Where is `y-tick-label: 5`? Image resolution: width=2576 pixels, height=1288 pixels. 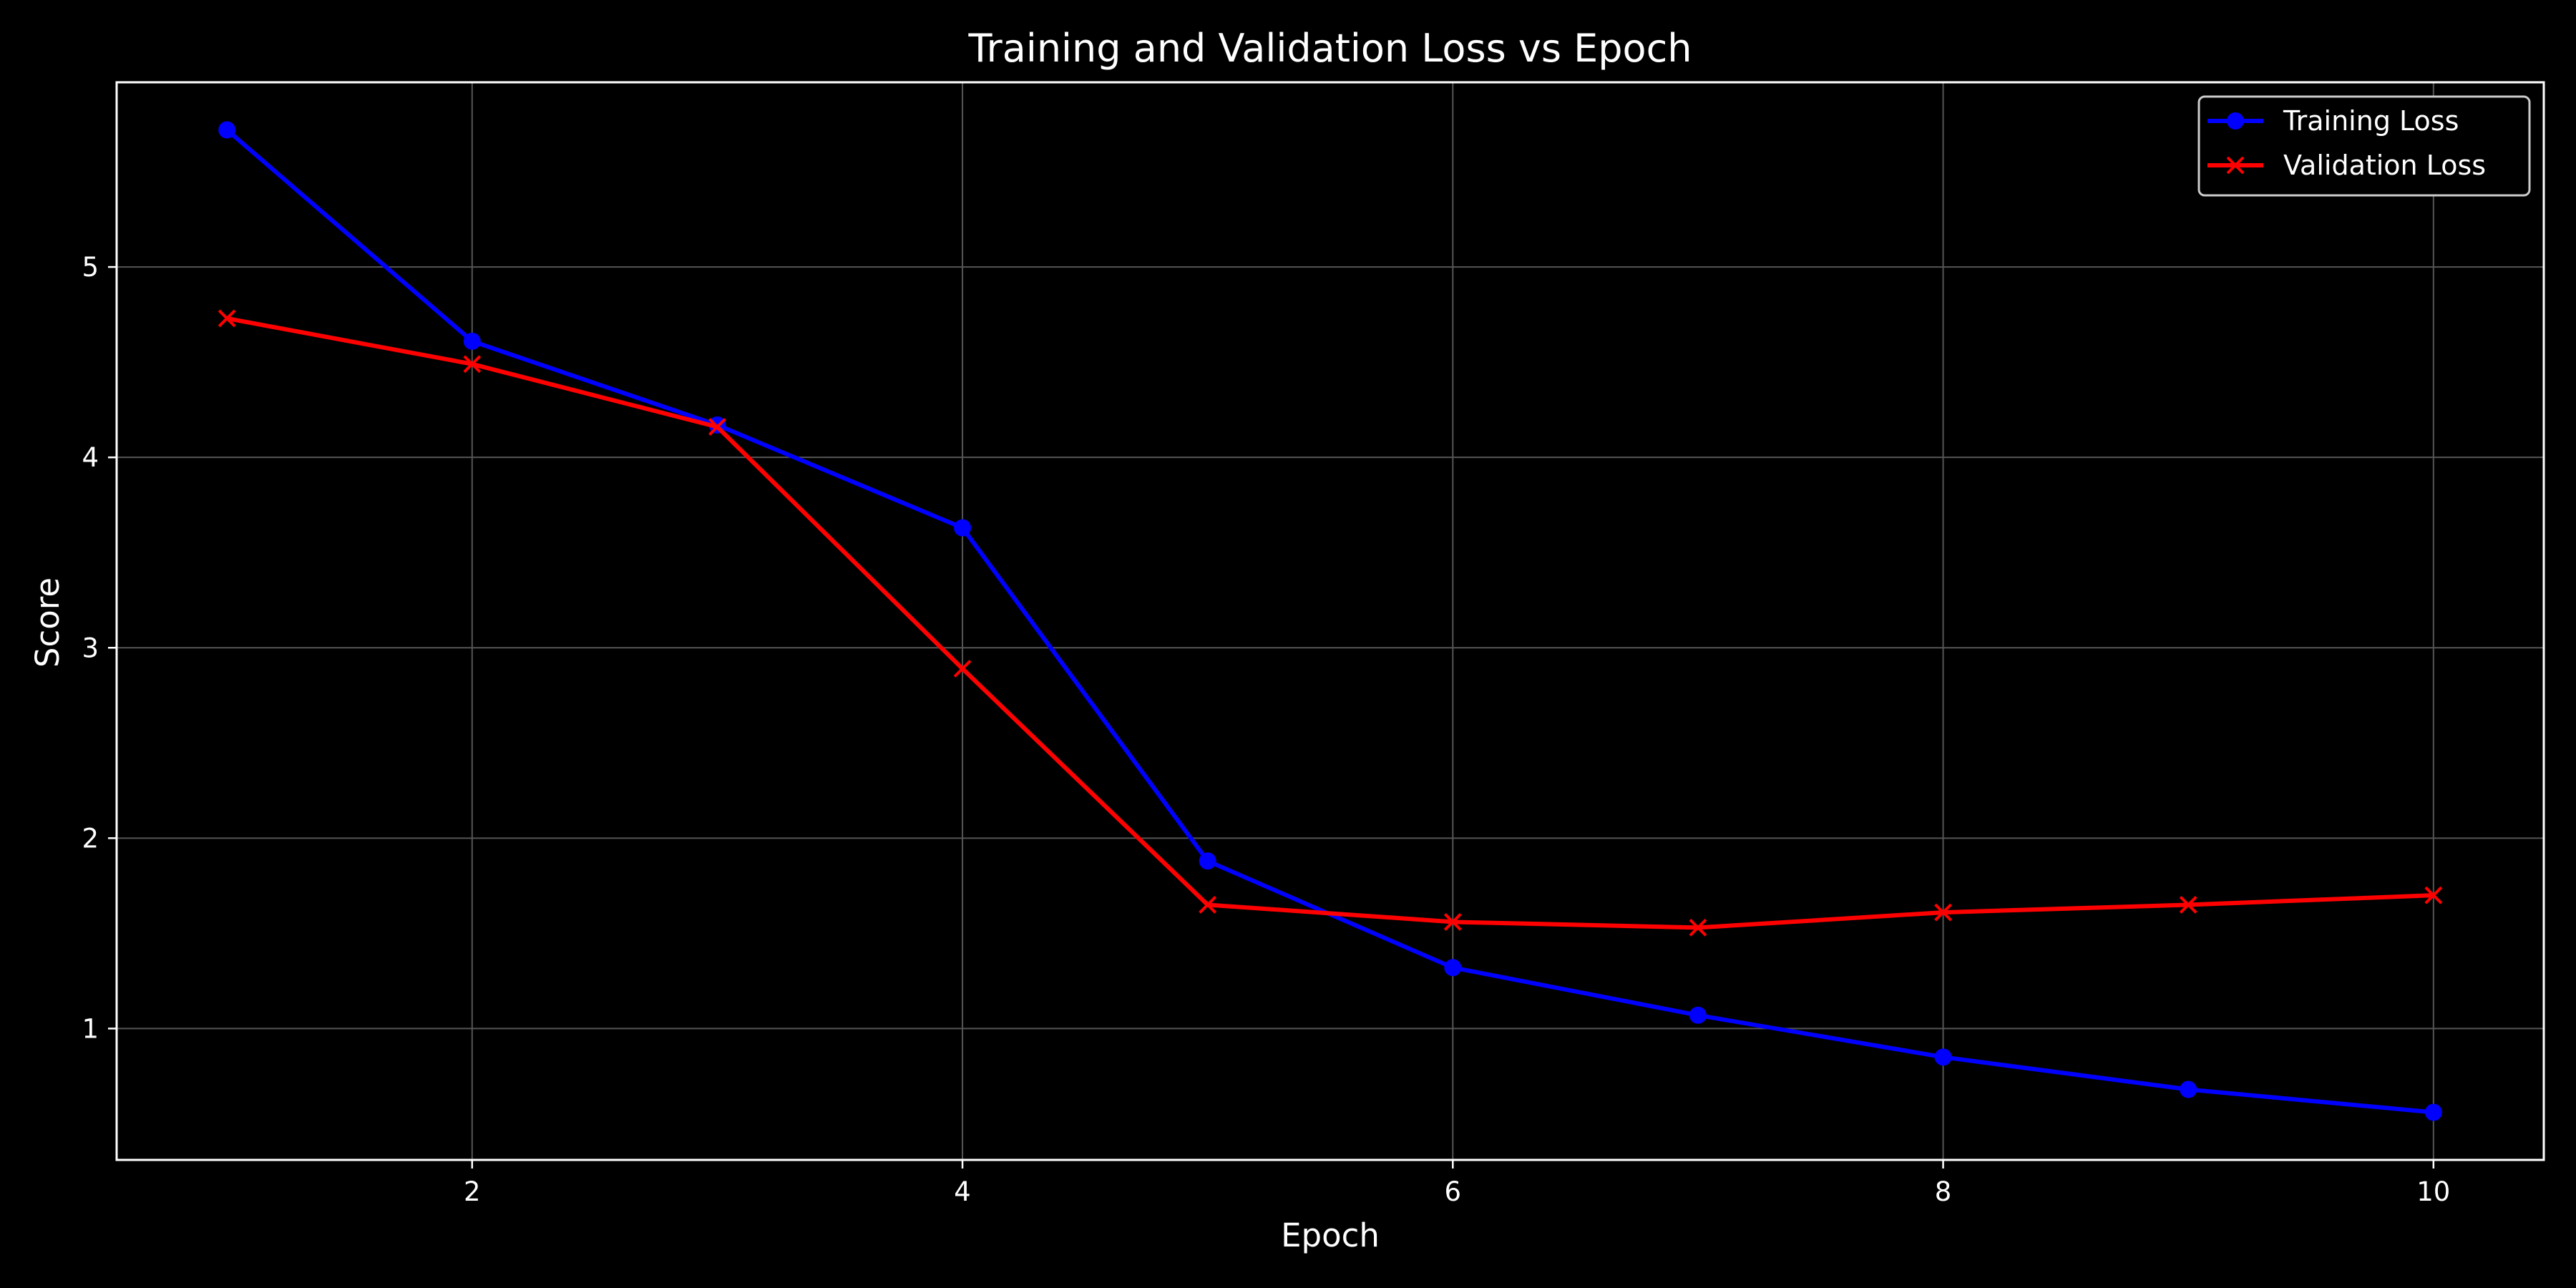 y-tick-label: 5 is located at coordinates (90, 267).